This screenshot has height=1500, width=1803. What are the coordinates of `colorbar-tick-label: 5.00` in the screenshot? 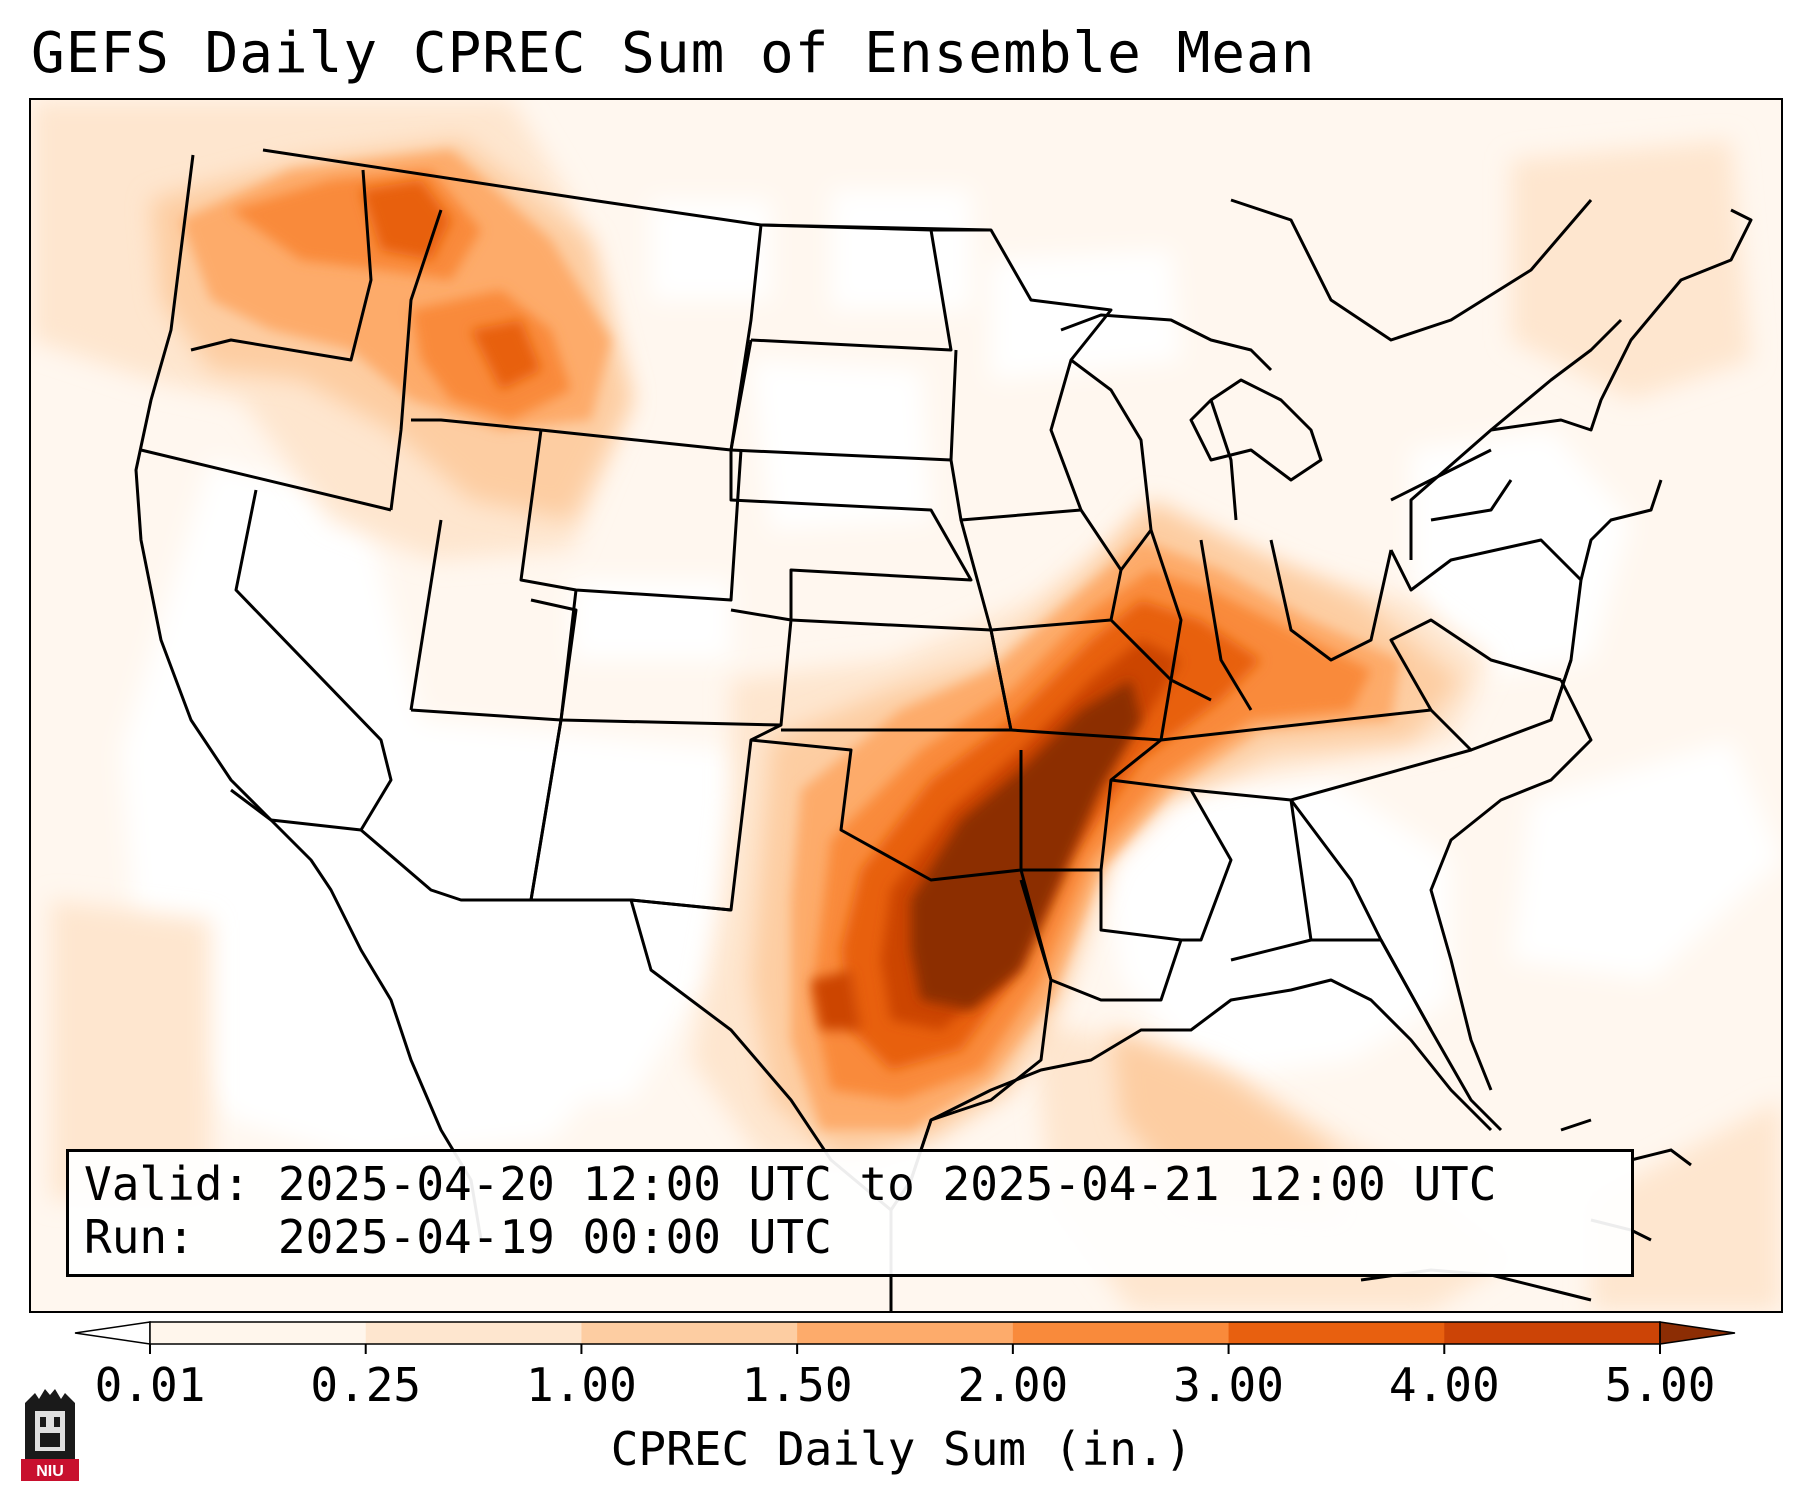 It's located at (1660, 1385).